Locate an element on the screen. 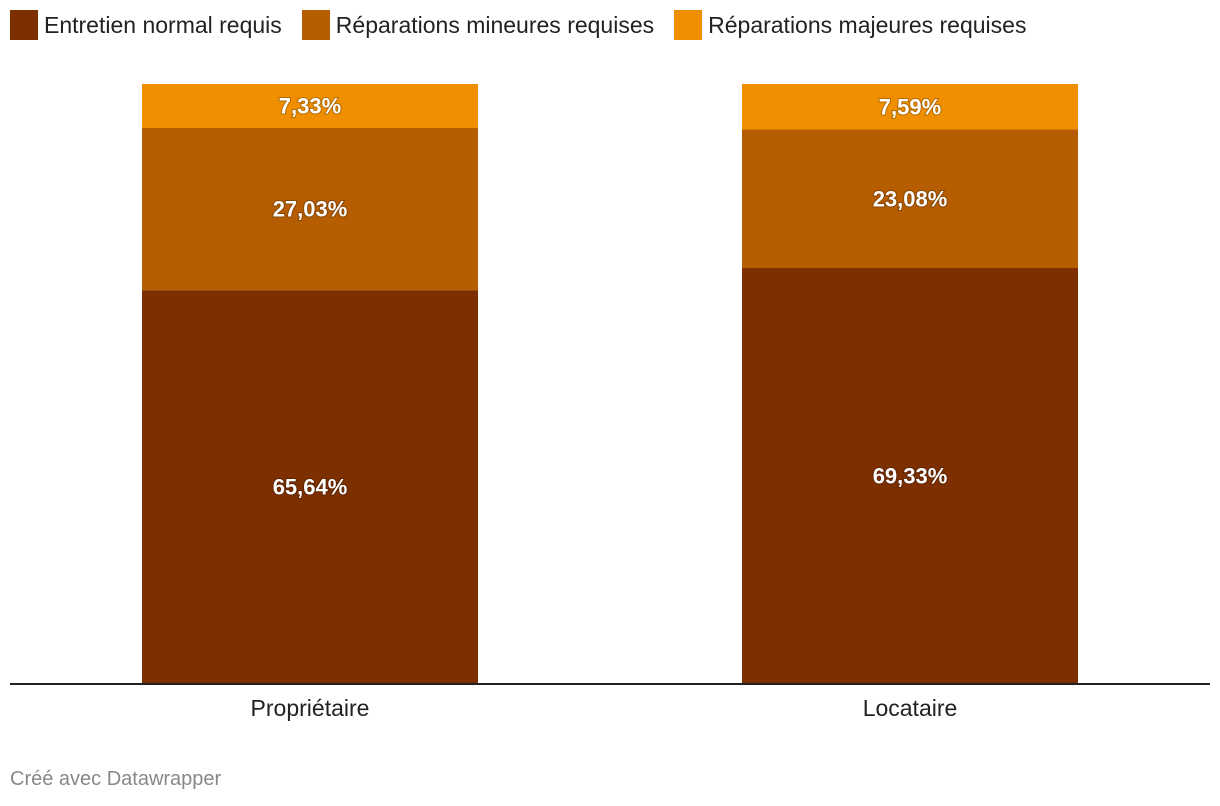 This screenshot has height=806, width=1220. legend-item-mineures: Réparations mineures requises is located at coordinates (478, 25).